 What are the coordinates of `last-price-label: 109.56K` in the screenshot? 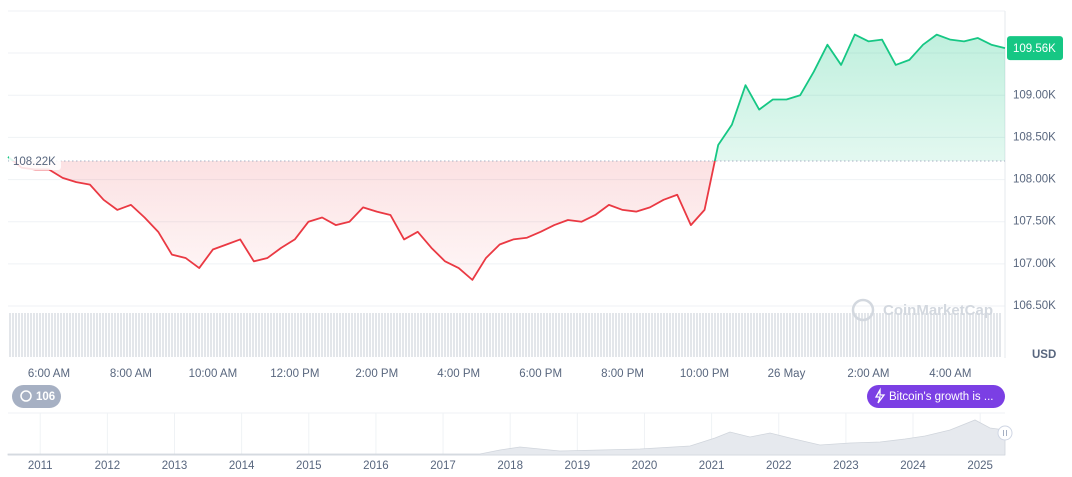 It's located at (1034, 49).